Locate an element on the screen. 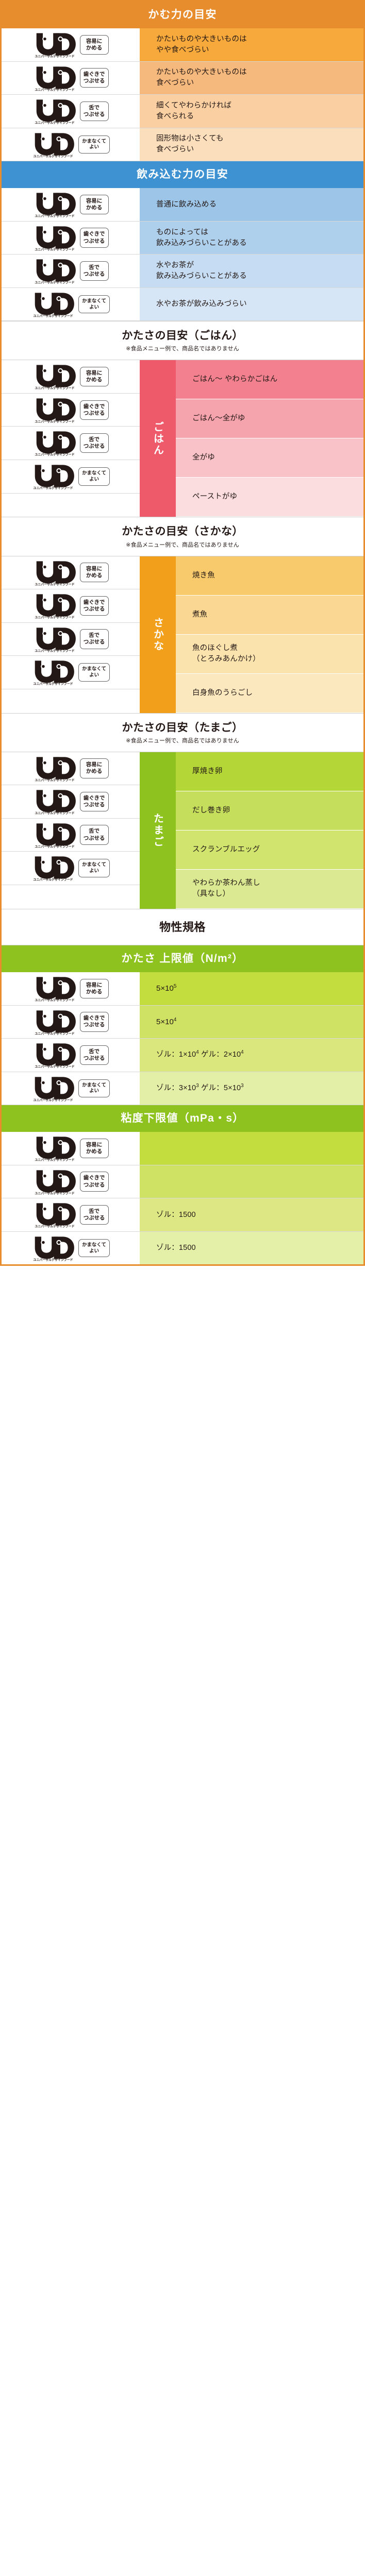 This screenshot has height=2576, width=365. row-value: 魚のほぐし煮 （とろみあんかけ） is located at coordinates (226, 654).